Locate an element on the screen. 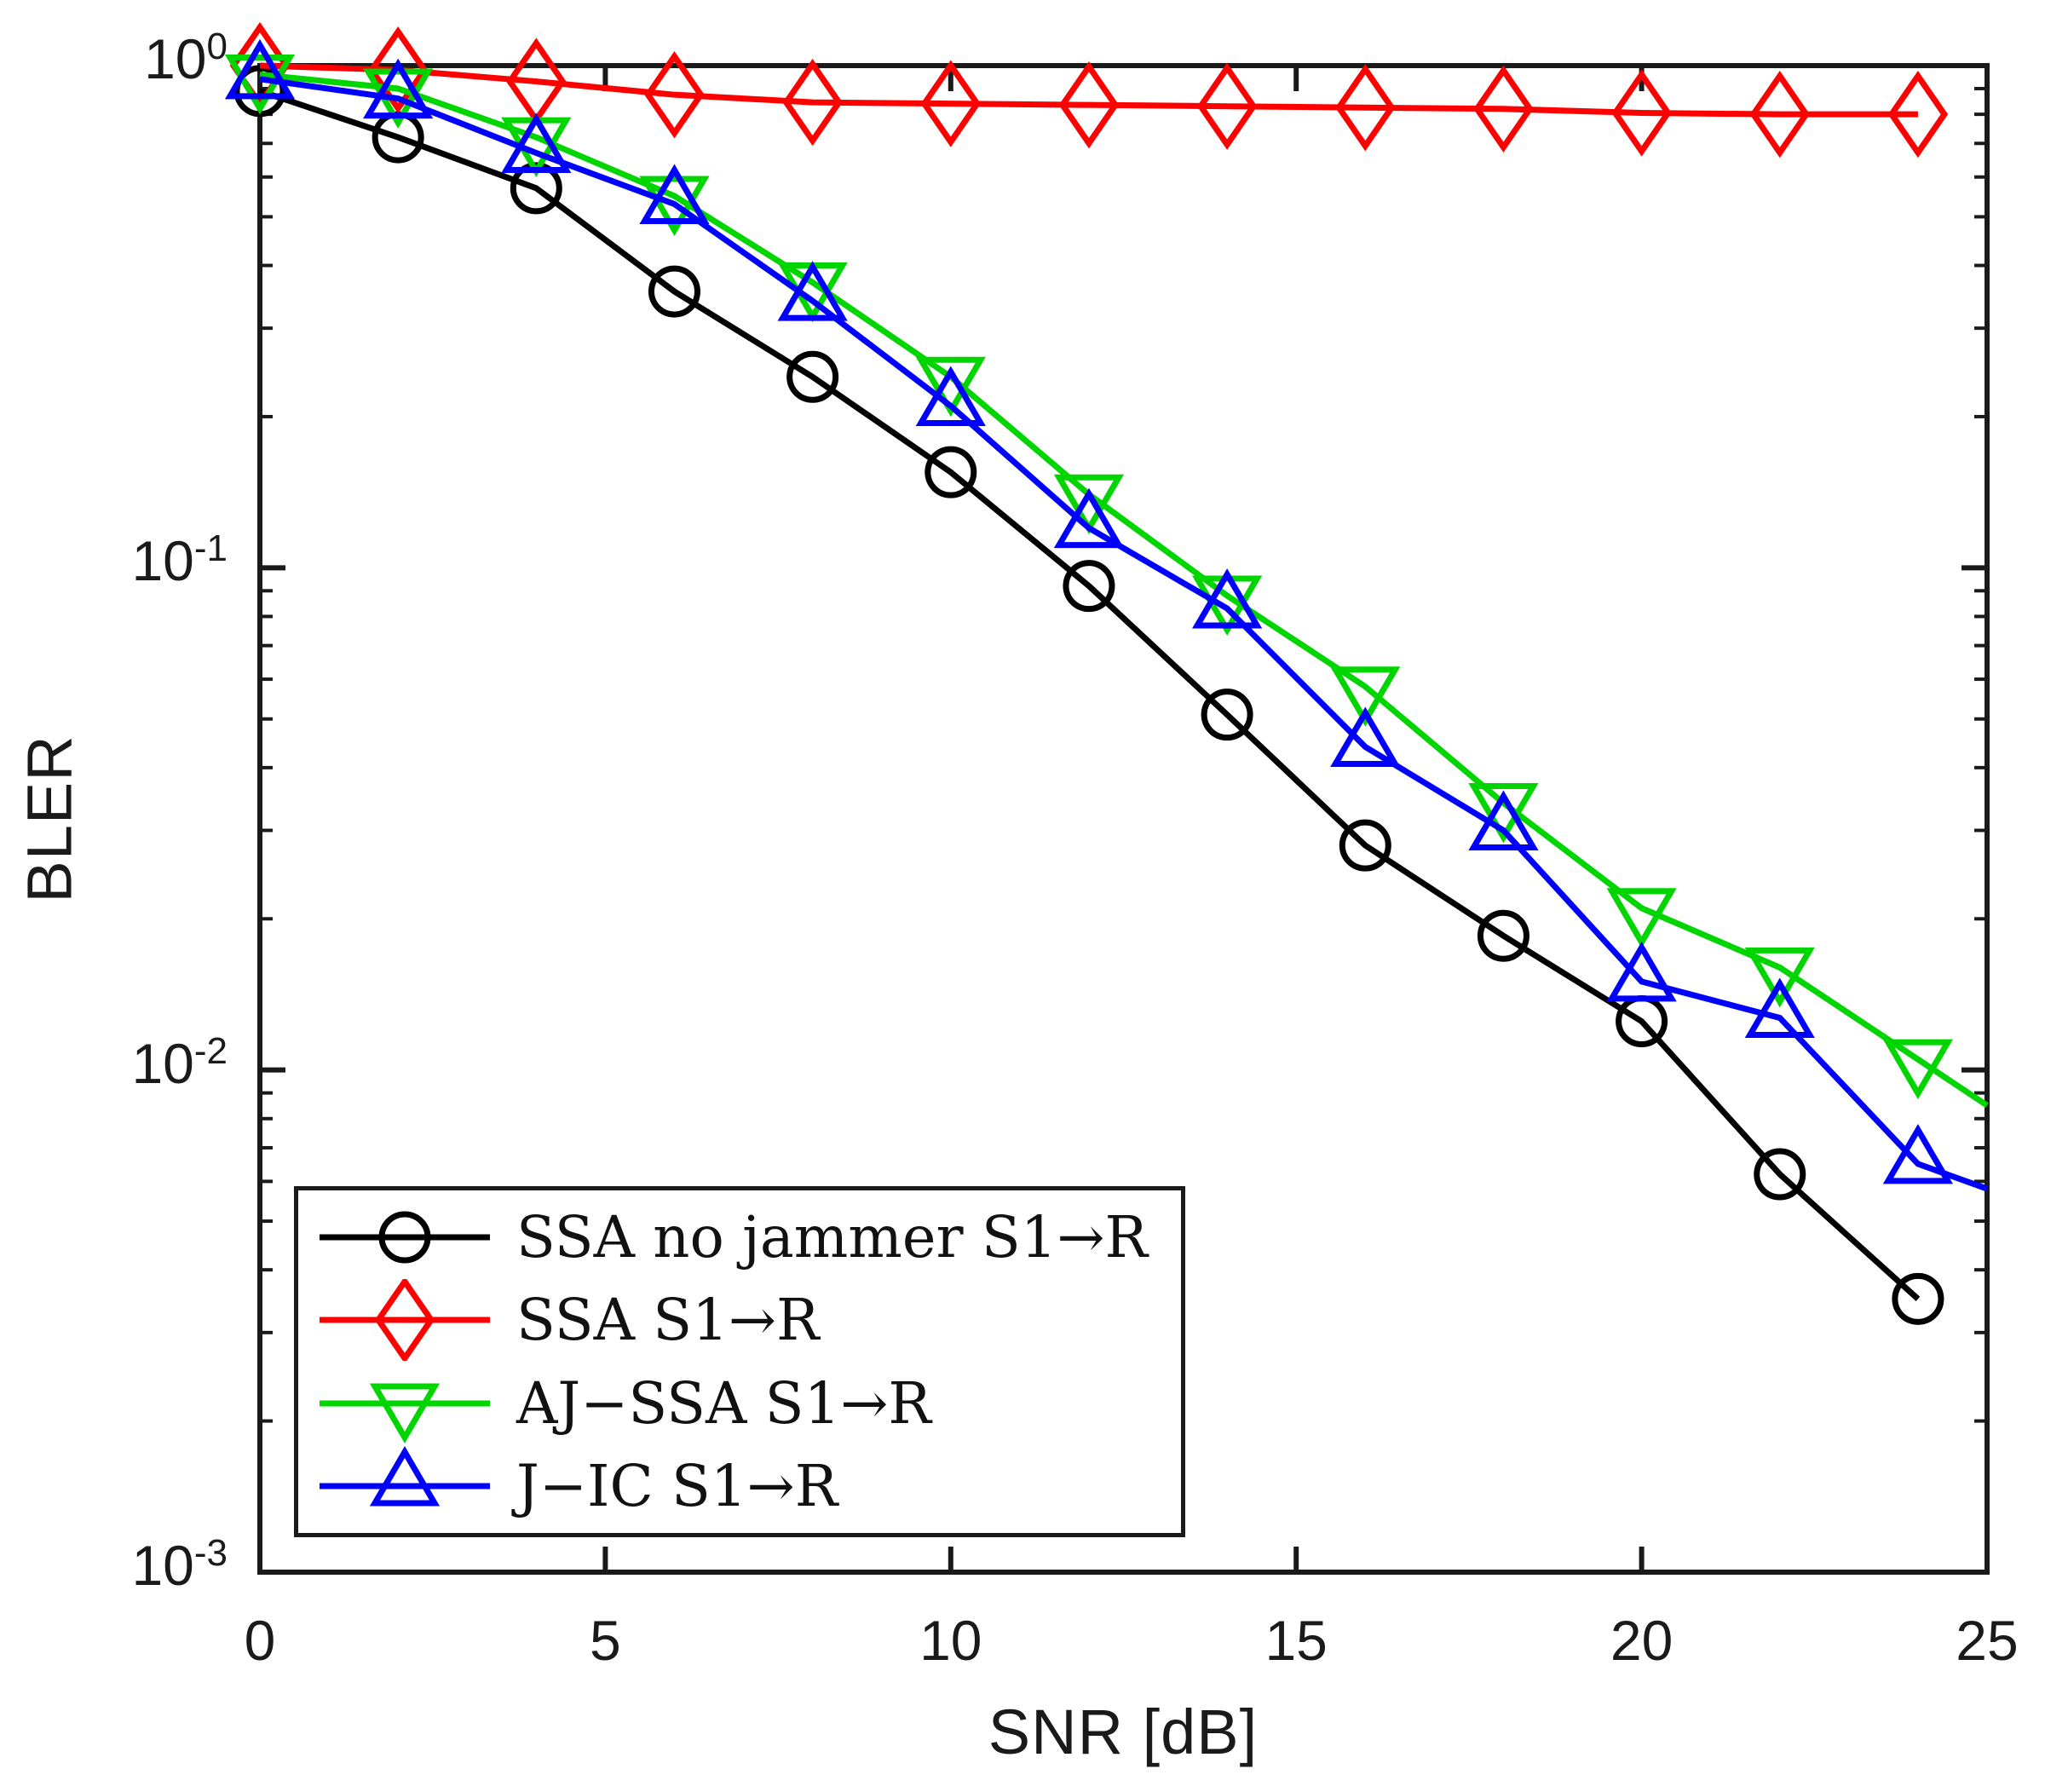 Image resolution: width=2045 pixels, height=1792 pixels. x-tick-label: 25 is located at coordinates (1987, 1641).